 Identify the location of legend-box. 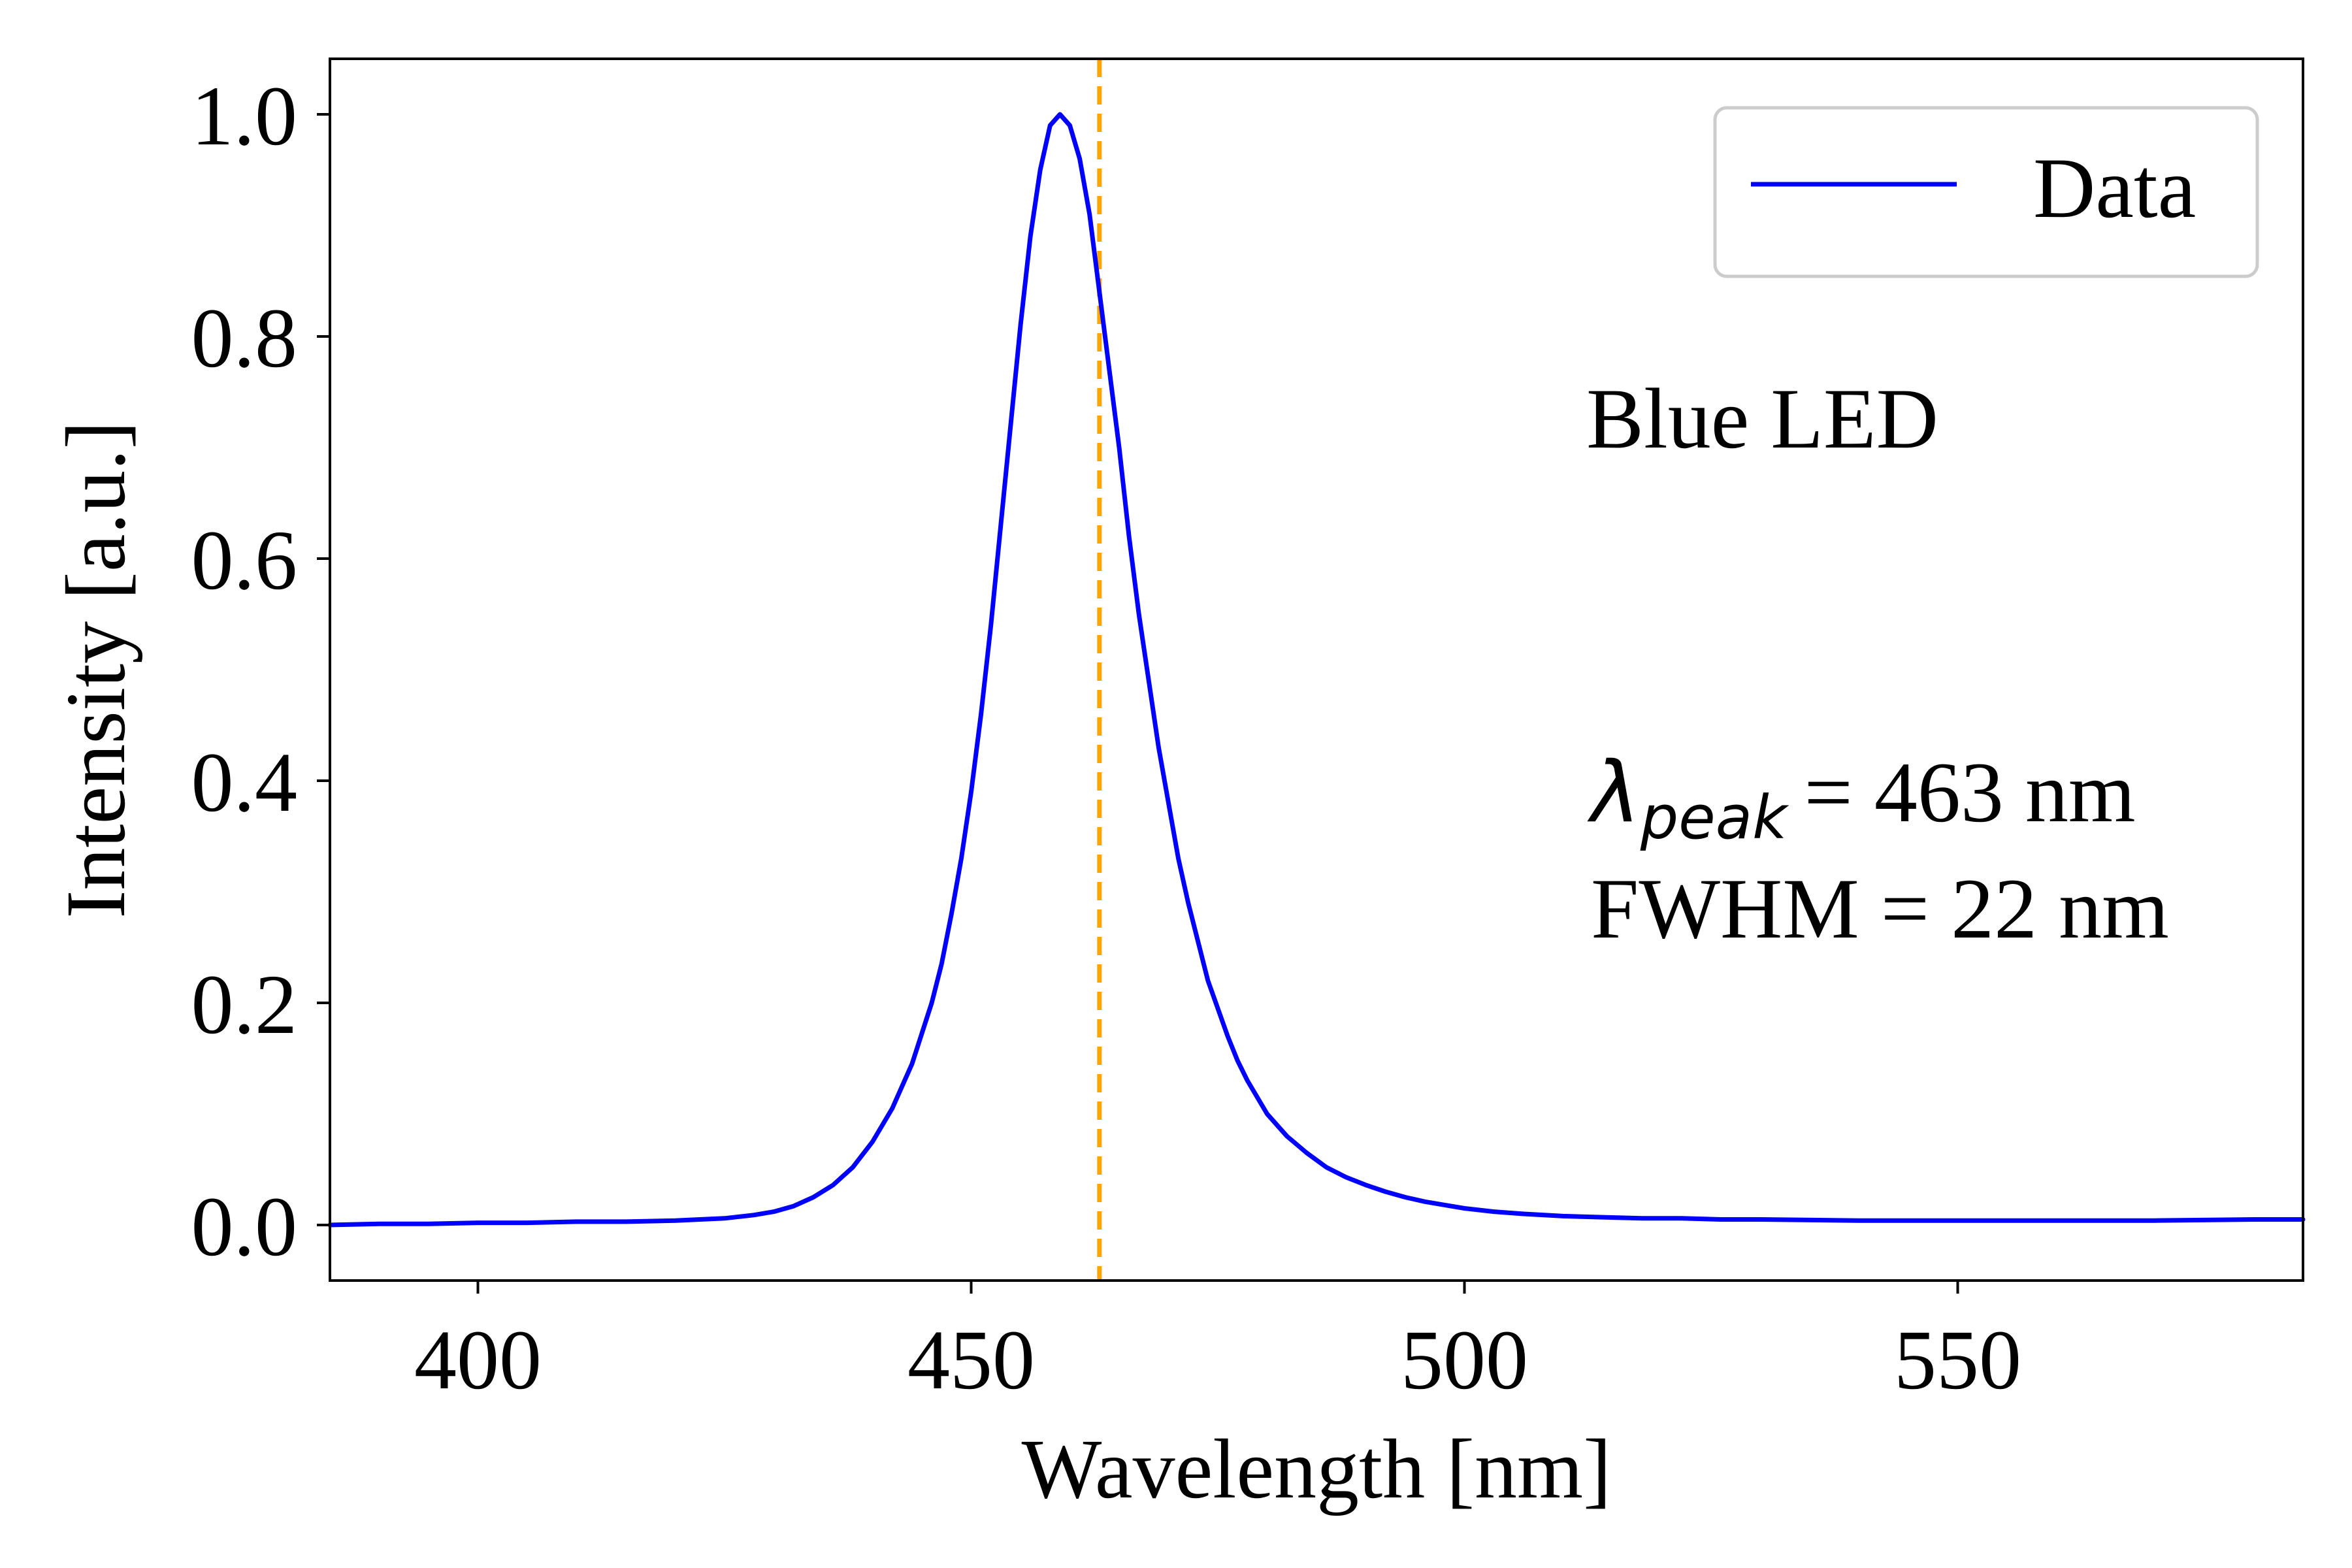
(1986, 192).